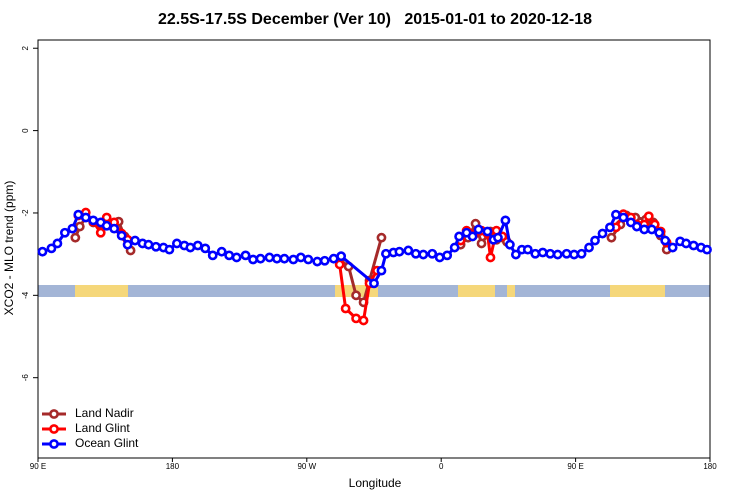 The height and width of the screenshot is (500, 750). What do you see at coordinates (25, 295) in the screenshot?
I see `y-tick-label: -4` at bounding box center [25, 295].